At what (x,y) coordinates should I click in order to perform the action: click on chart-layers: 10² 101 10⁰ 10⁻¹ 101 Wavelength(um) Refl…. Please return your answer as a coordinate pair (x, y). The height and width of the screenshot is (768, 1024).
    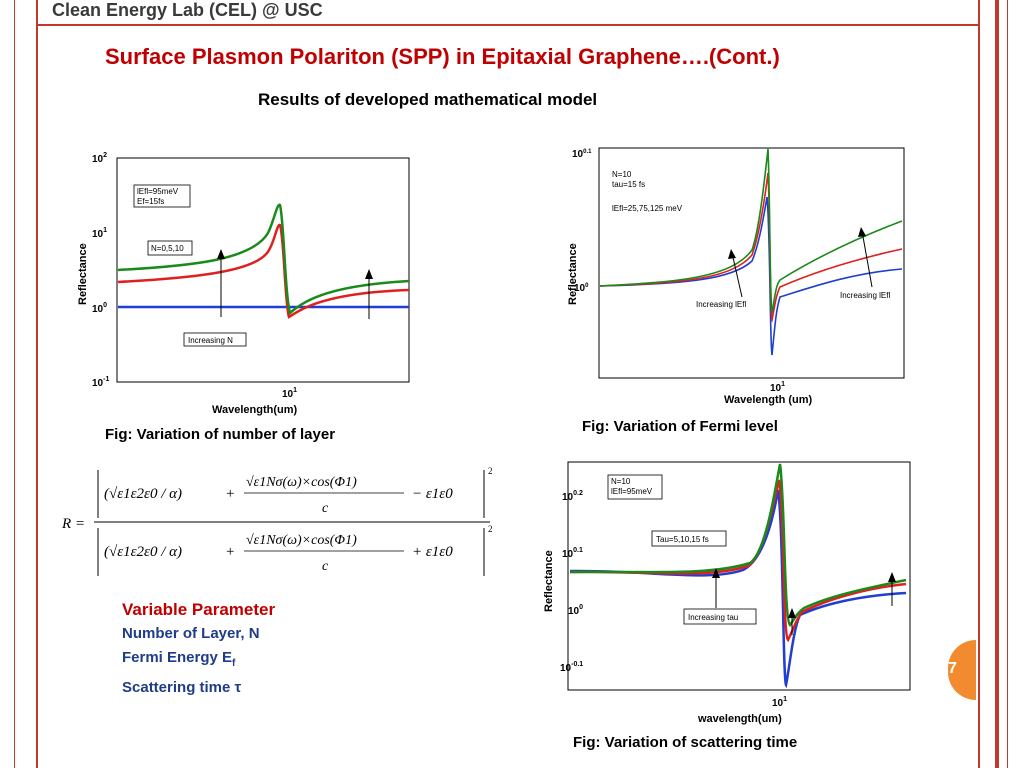
    Looking at the image, I should click on (243, 284).